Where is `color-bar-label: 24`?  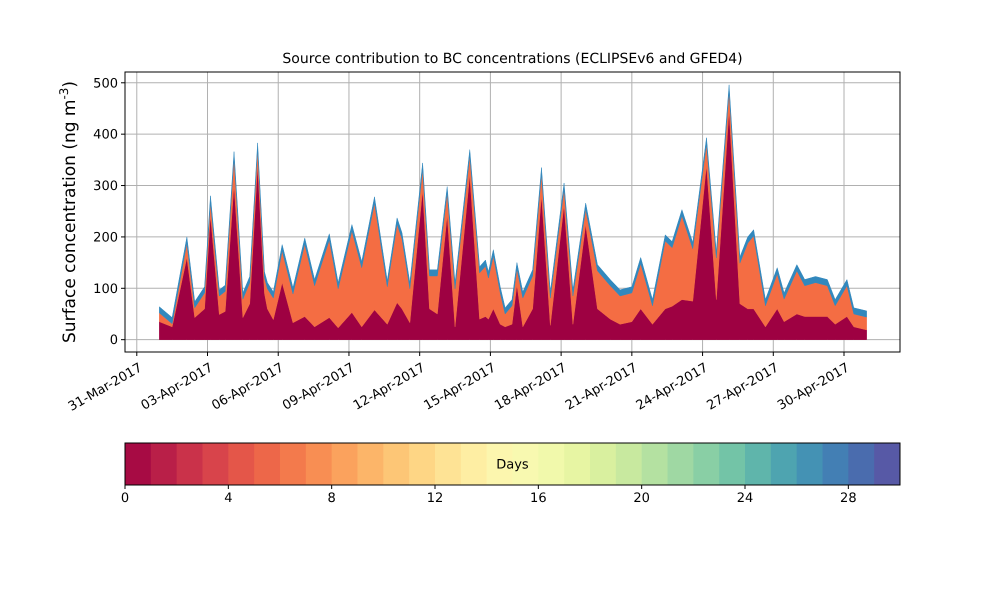 color-bar-label: 24 is located at coordinates (745, 498).